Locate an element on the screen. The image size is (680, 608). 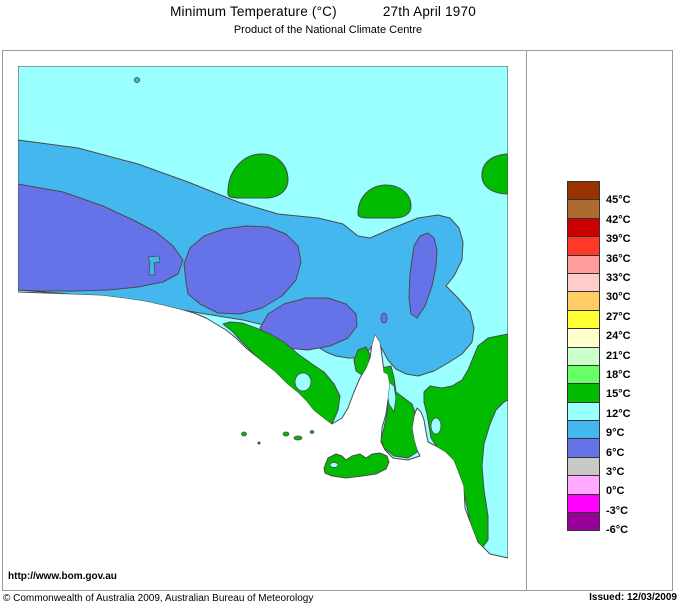
legend-tick-label: 39°C is located at coordinates (618, 239).